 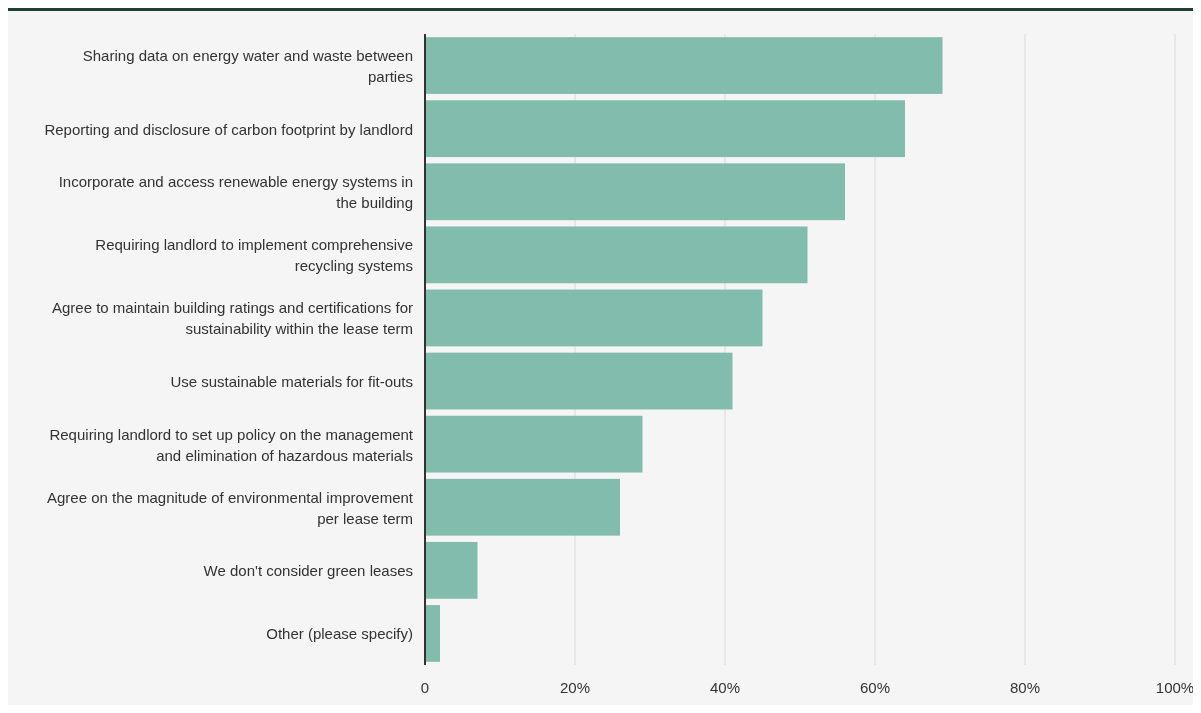 I want to click on x-tick-label: 20%, so click(x=575, y=687).